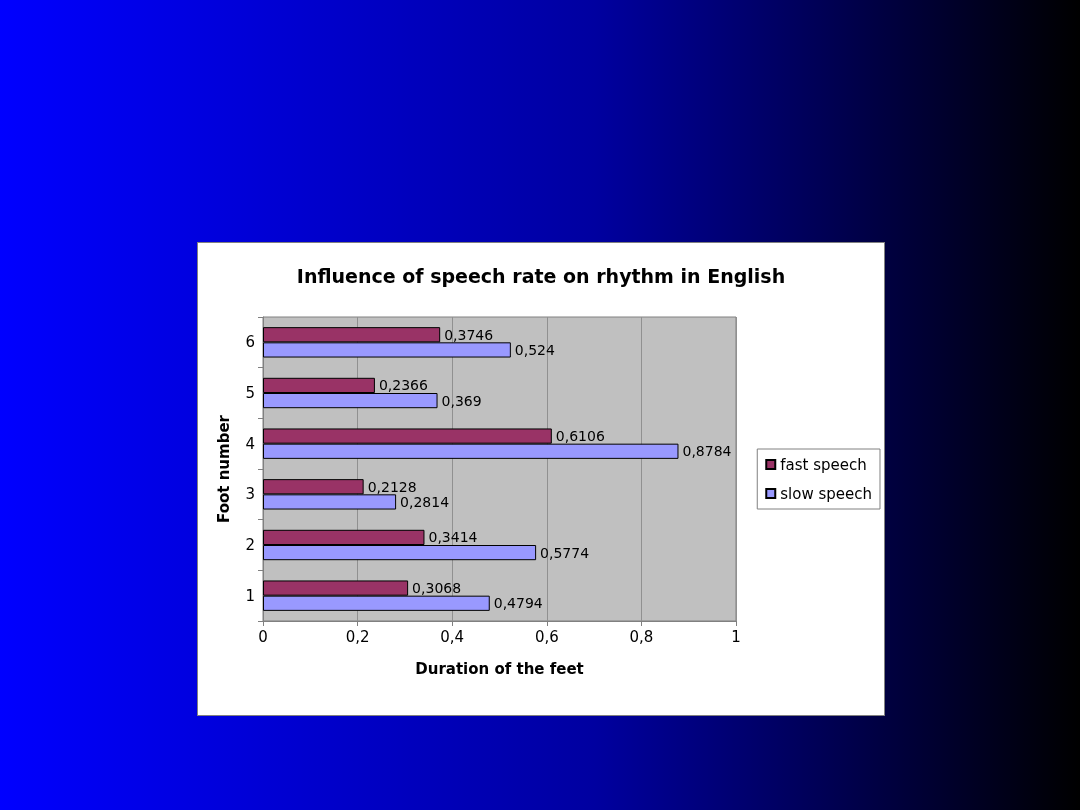 This screenshot has height=810, width=1080. I want to click on data-label: 0,3746, so click(469, 334).